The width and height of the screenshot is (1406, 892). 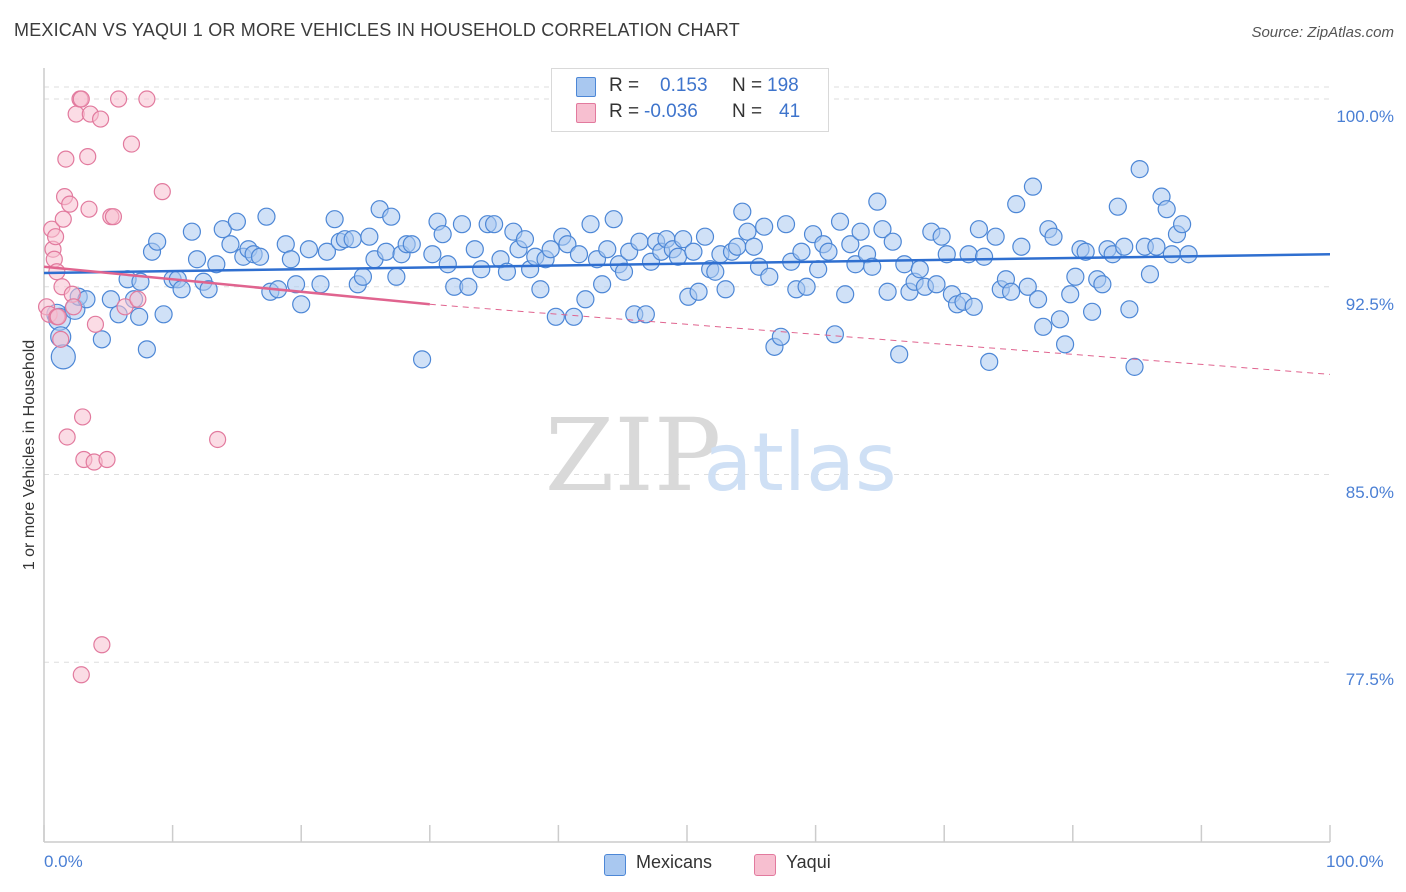 What do you see at coordinates (633, 455) in the screenshot?
I see `watermark-zip: ZIP` at bounding box center [633, 455].